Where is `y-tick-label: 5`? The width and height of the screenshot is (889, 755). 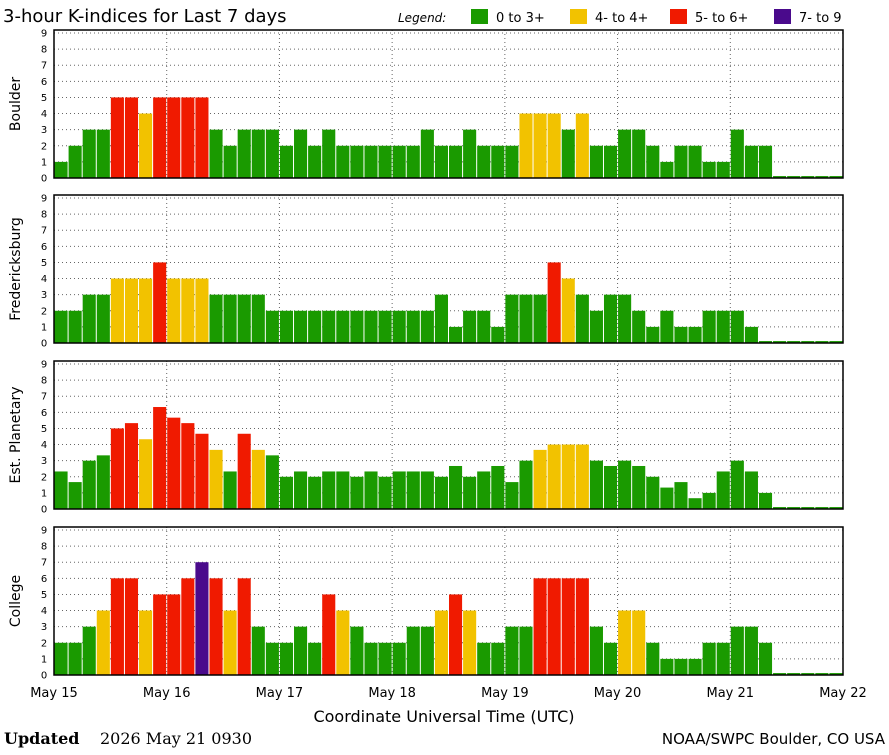
y-tick-label: 5 is located at coordinates (44, 429).